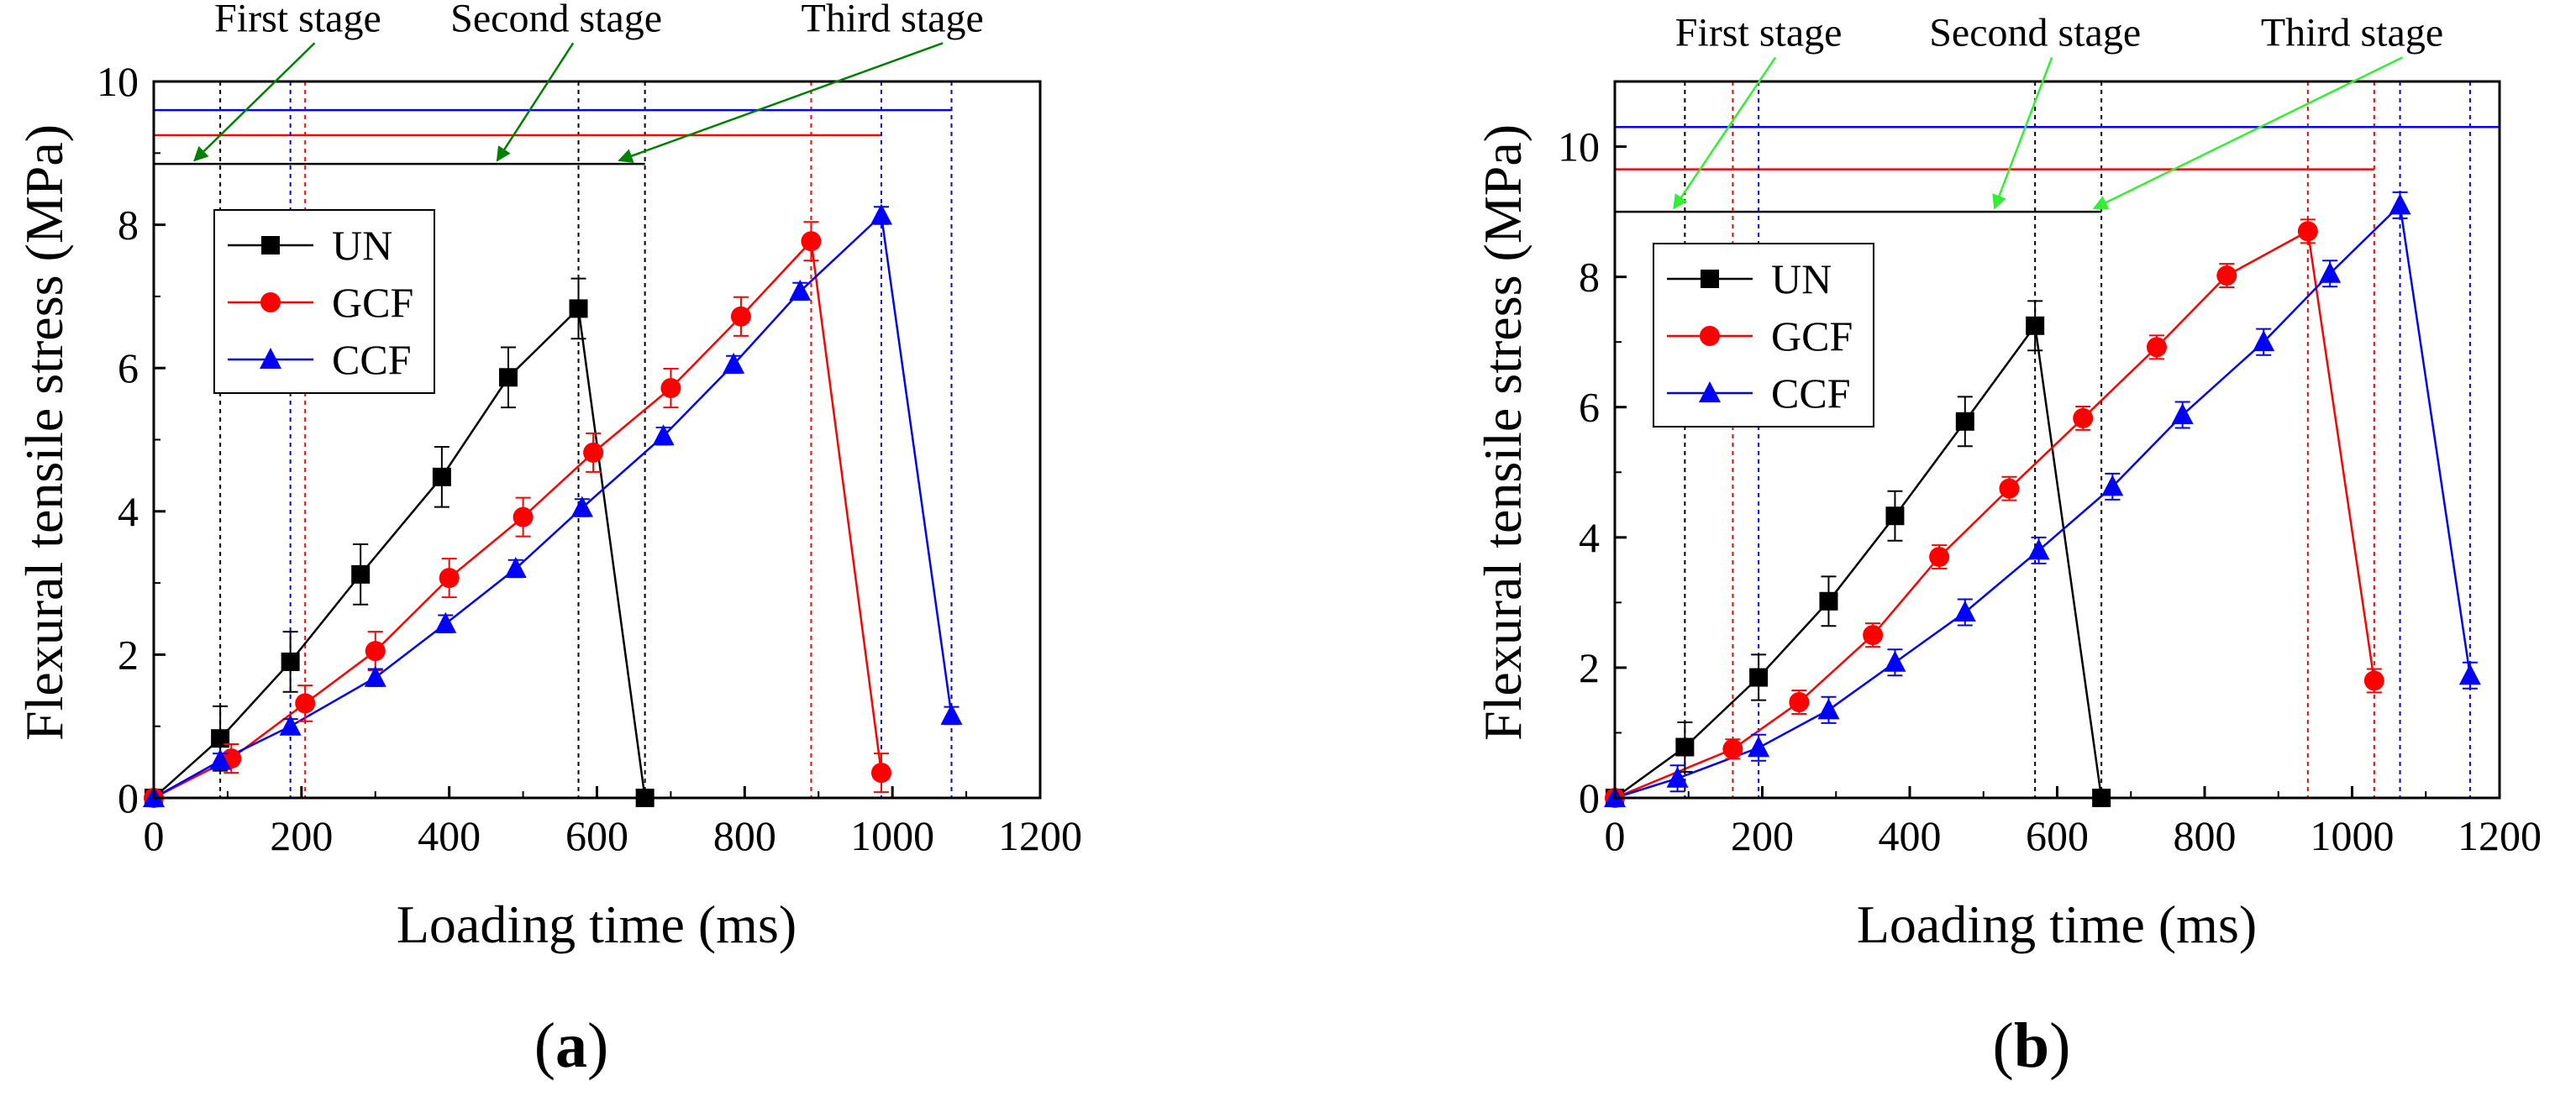 The height and width of the screenshot is (1107, 2576). What do you see at coordinates (2035, 32) in the screenshot?
I see `stage-label-b-1: Second stage` at bounding box center [2035, 32].